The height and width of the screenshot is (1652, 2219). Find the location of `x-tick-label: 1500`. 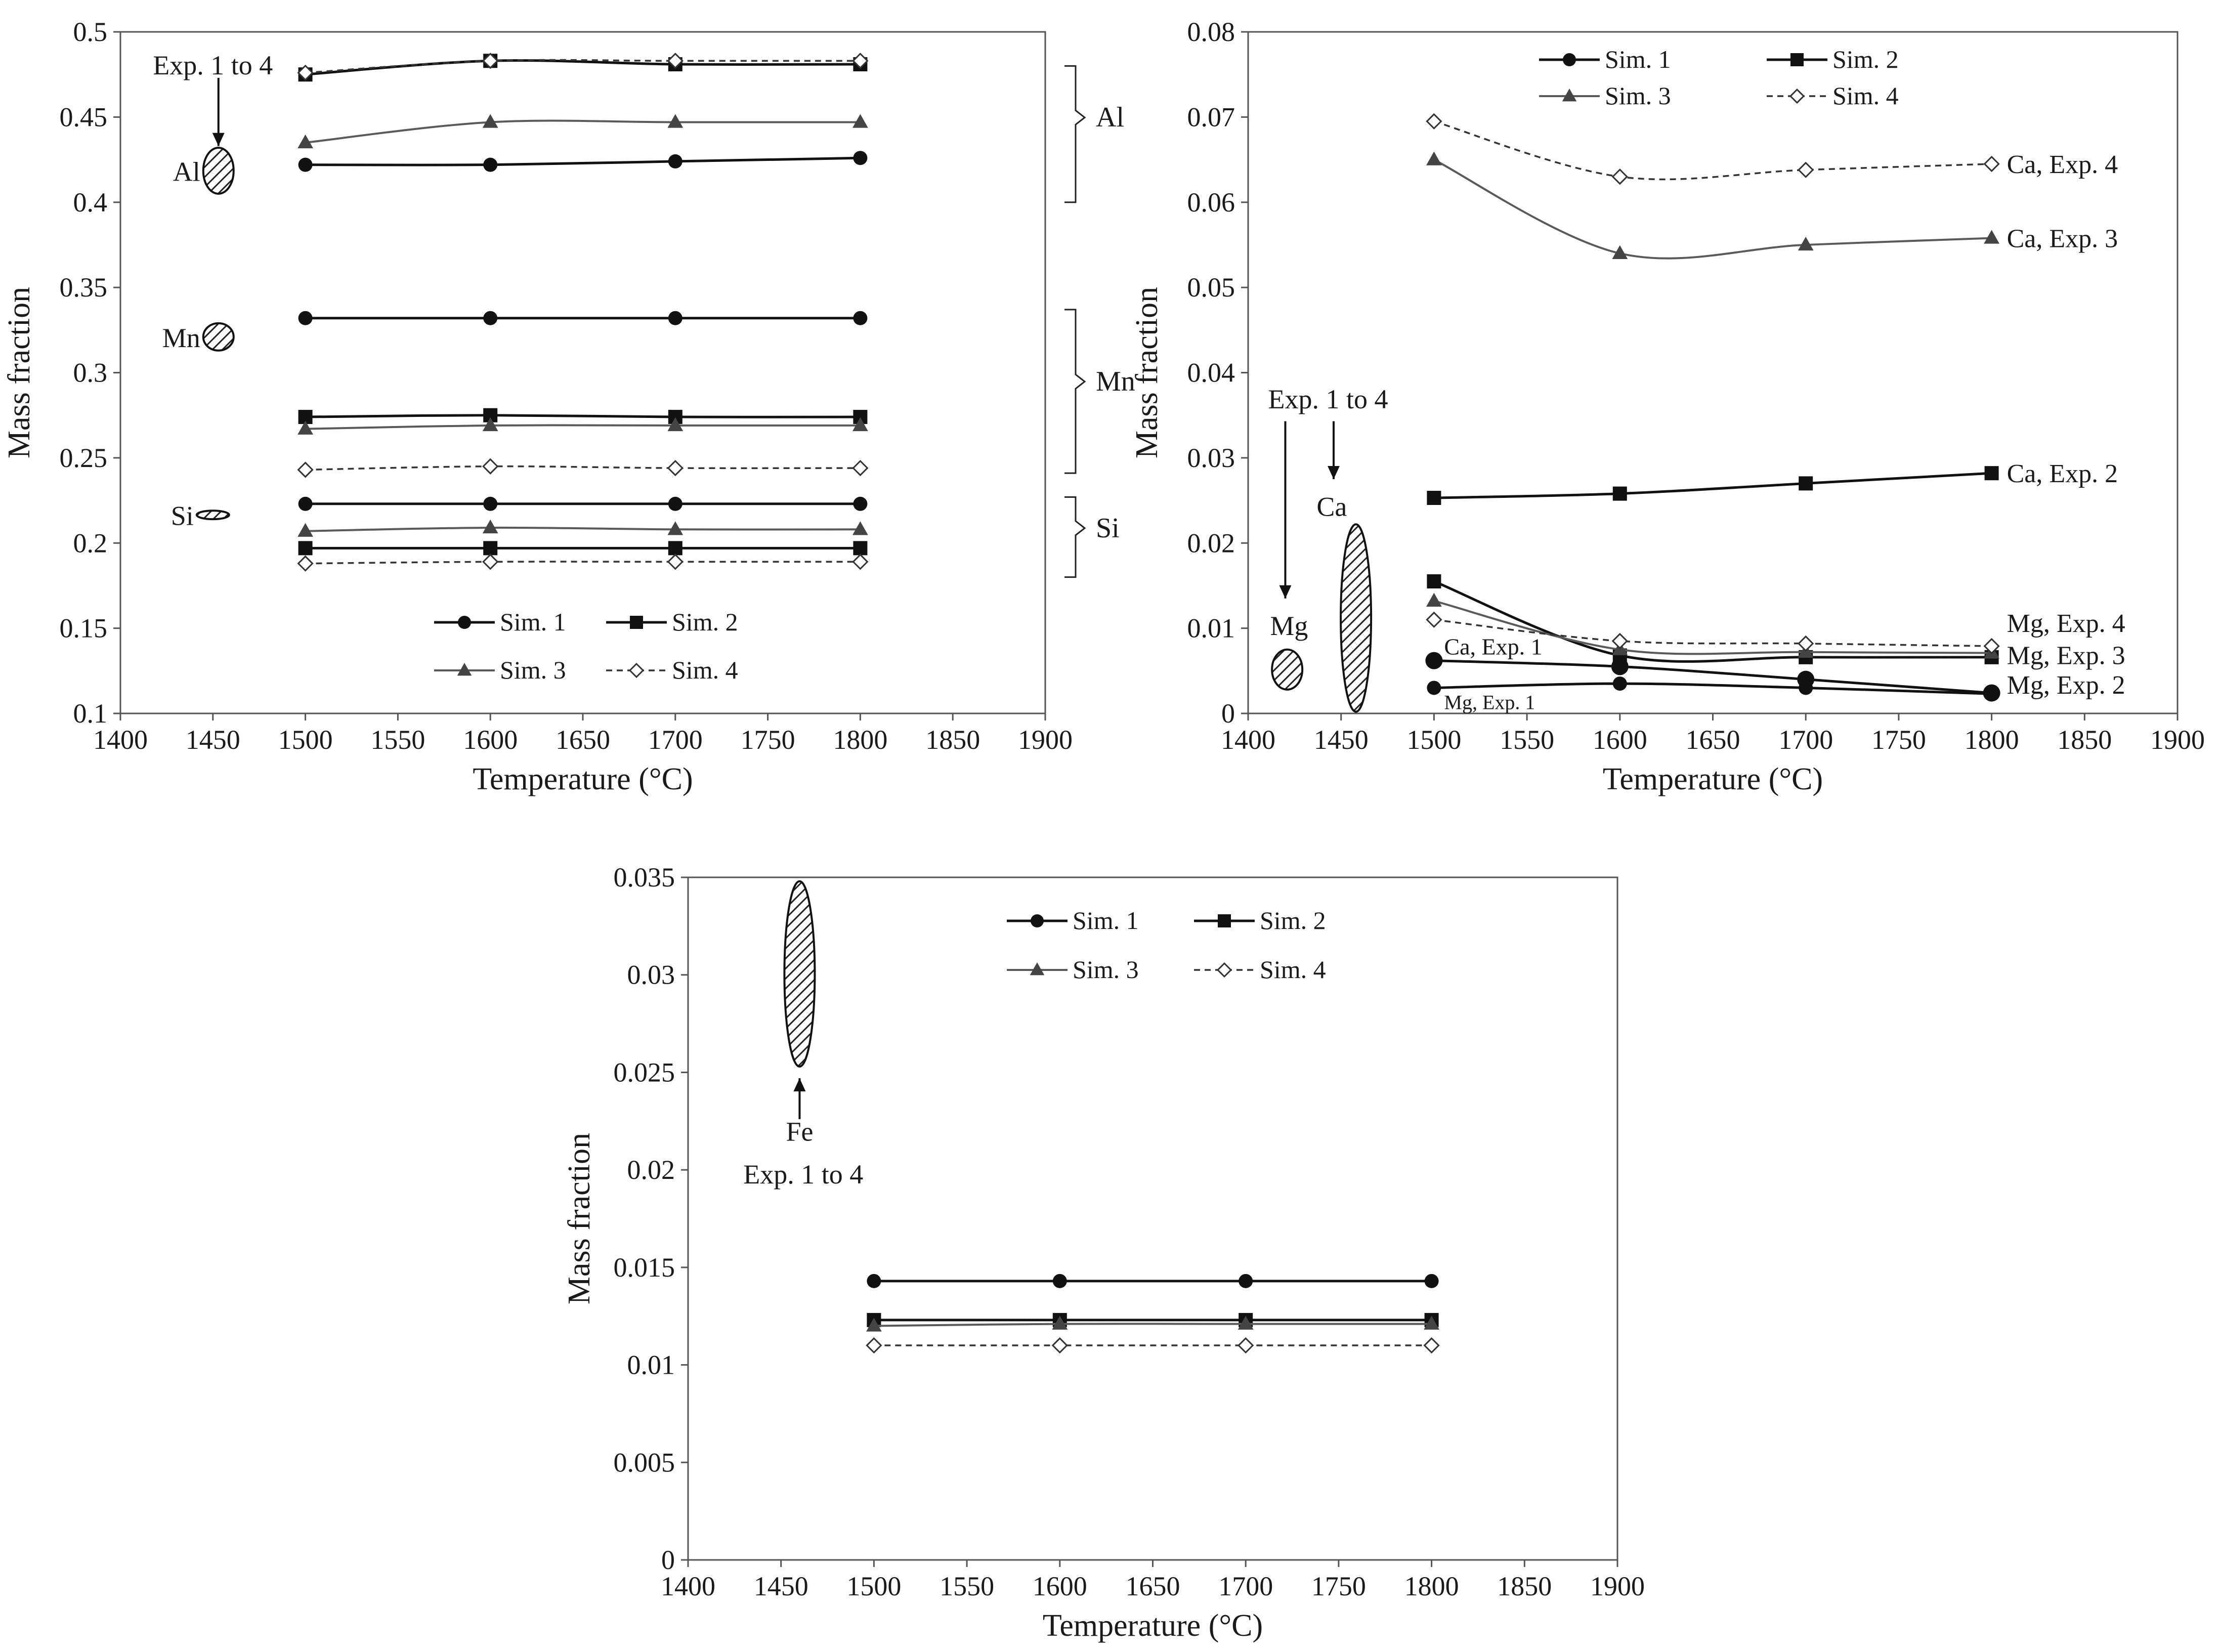

x-tick-label: 1500 is located at coordinates (305, 740).